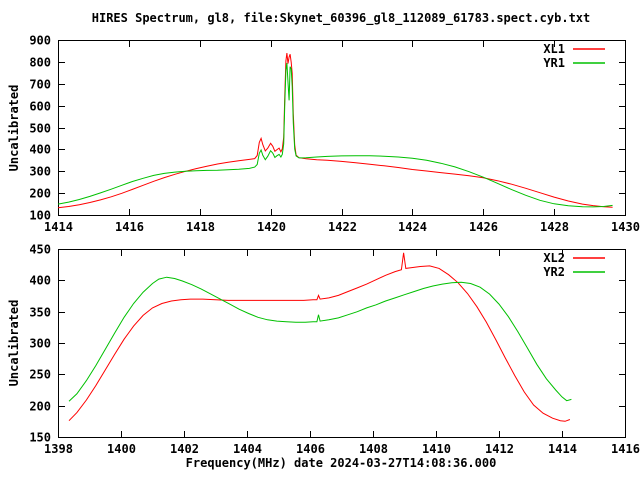  I want to click on legend-label-XL2: XL2, so click(554, 258).